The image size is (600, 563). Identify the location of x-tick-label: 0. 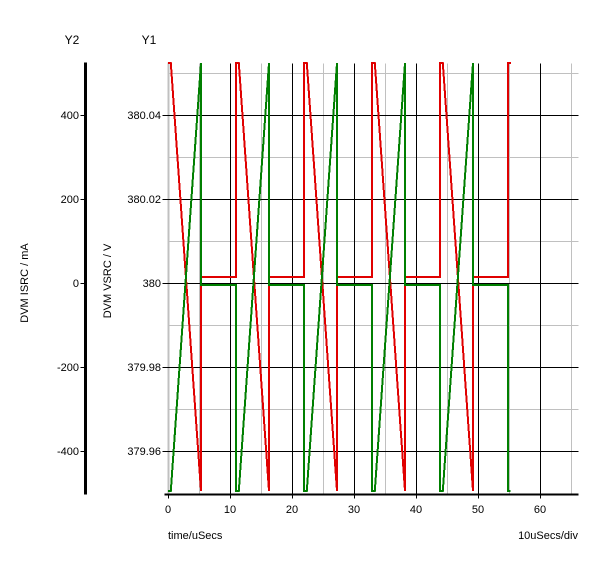
(168, 510).